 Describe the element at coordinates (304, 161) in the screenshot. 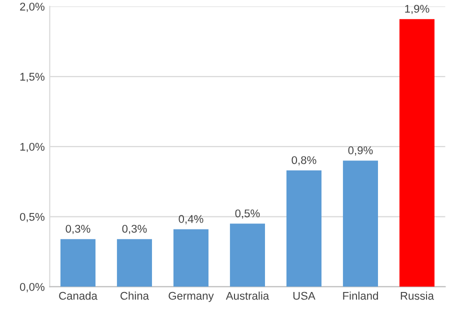

I see `data-label: 0,8%` at that location.